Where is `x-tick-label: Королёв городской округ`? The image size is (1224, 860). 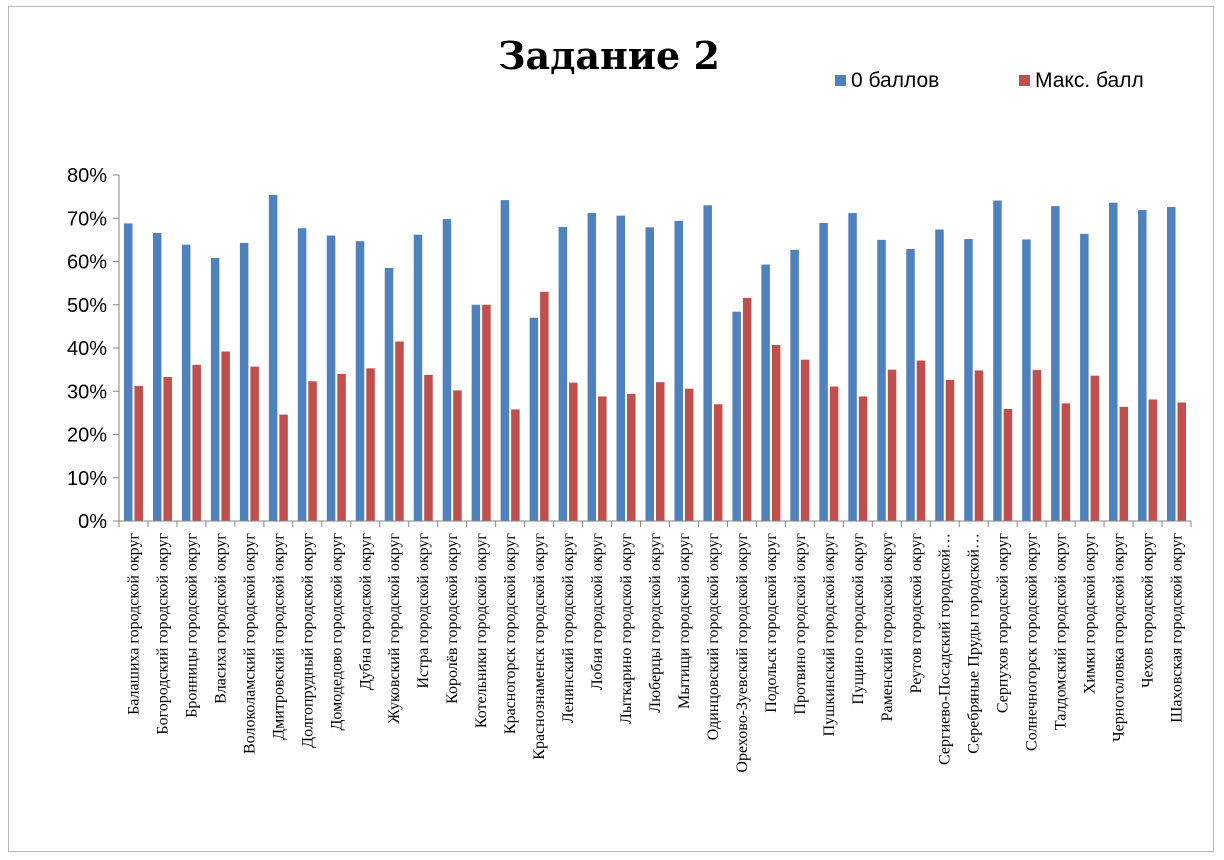
x-tick-label: Королёв городской округ is located at coordinates (452, 618).